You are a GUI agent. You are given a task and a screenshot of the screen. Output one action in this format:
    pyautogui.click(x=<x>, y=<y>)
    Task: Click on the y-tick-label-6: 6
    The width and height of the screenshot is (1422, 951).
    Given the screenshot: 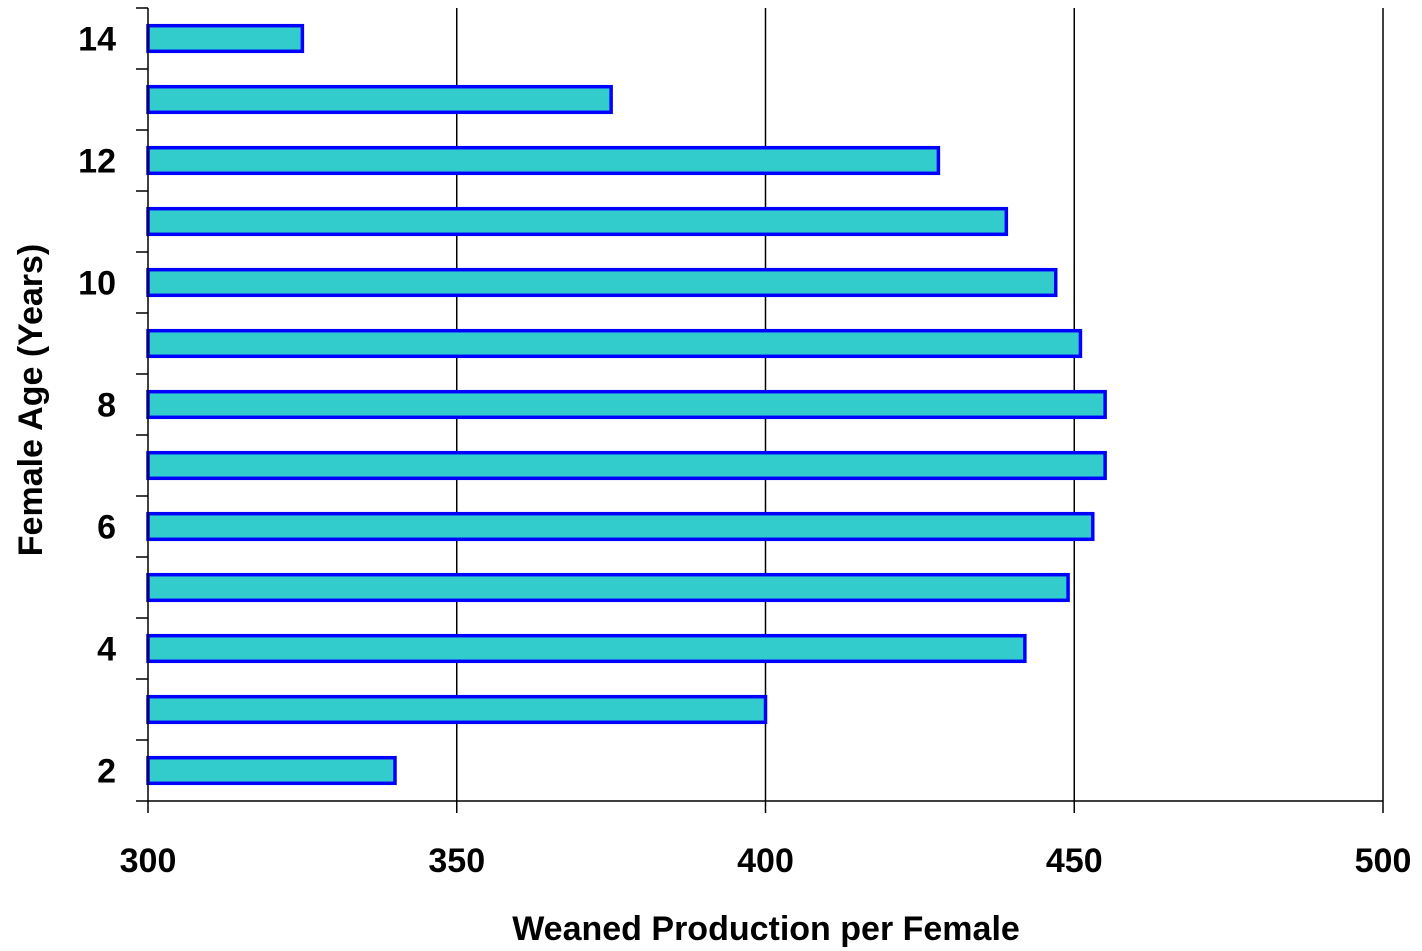 What is the action you would take?
    pyautogui.click(x=106, y=528)
    